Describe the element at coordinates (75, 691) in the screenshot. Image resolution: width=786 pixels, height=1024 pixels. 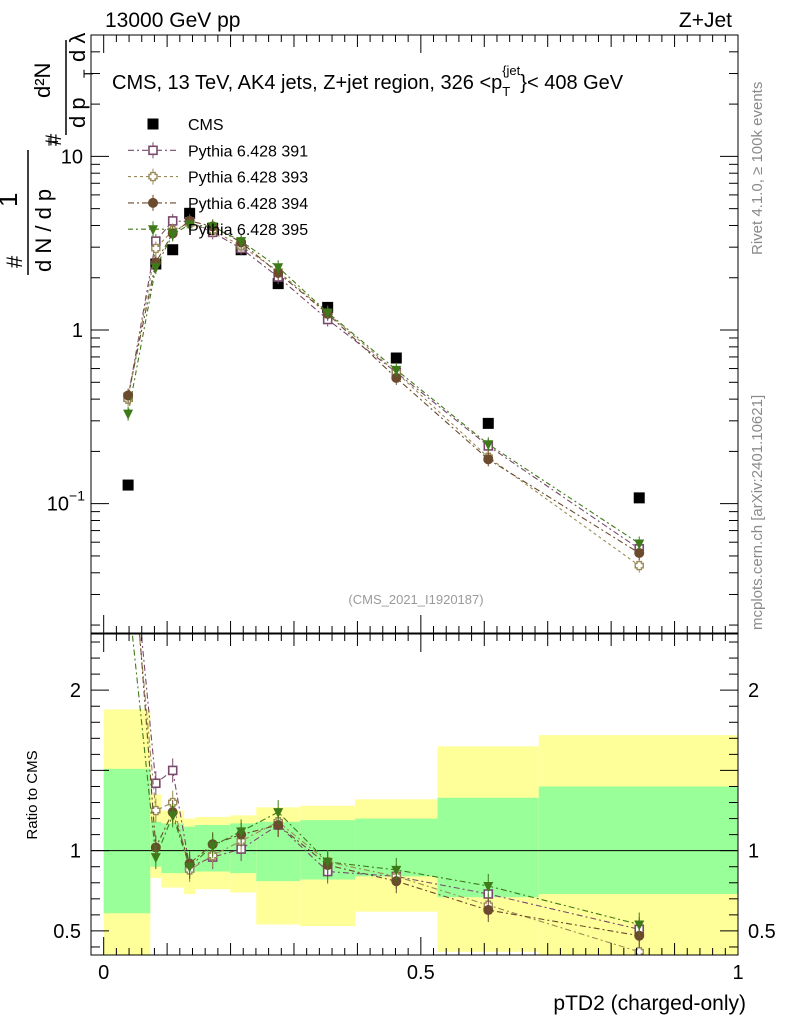
I see `ratio-ytick-label: 2` at that location.